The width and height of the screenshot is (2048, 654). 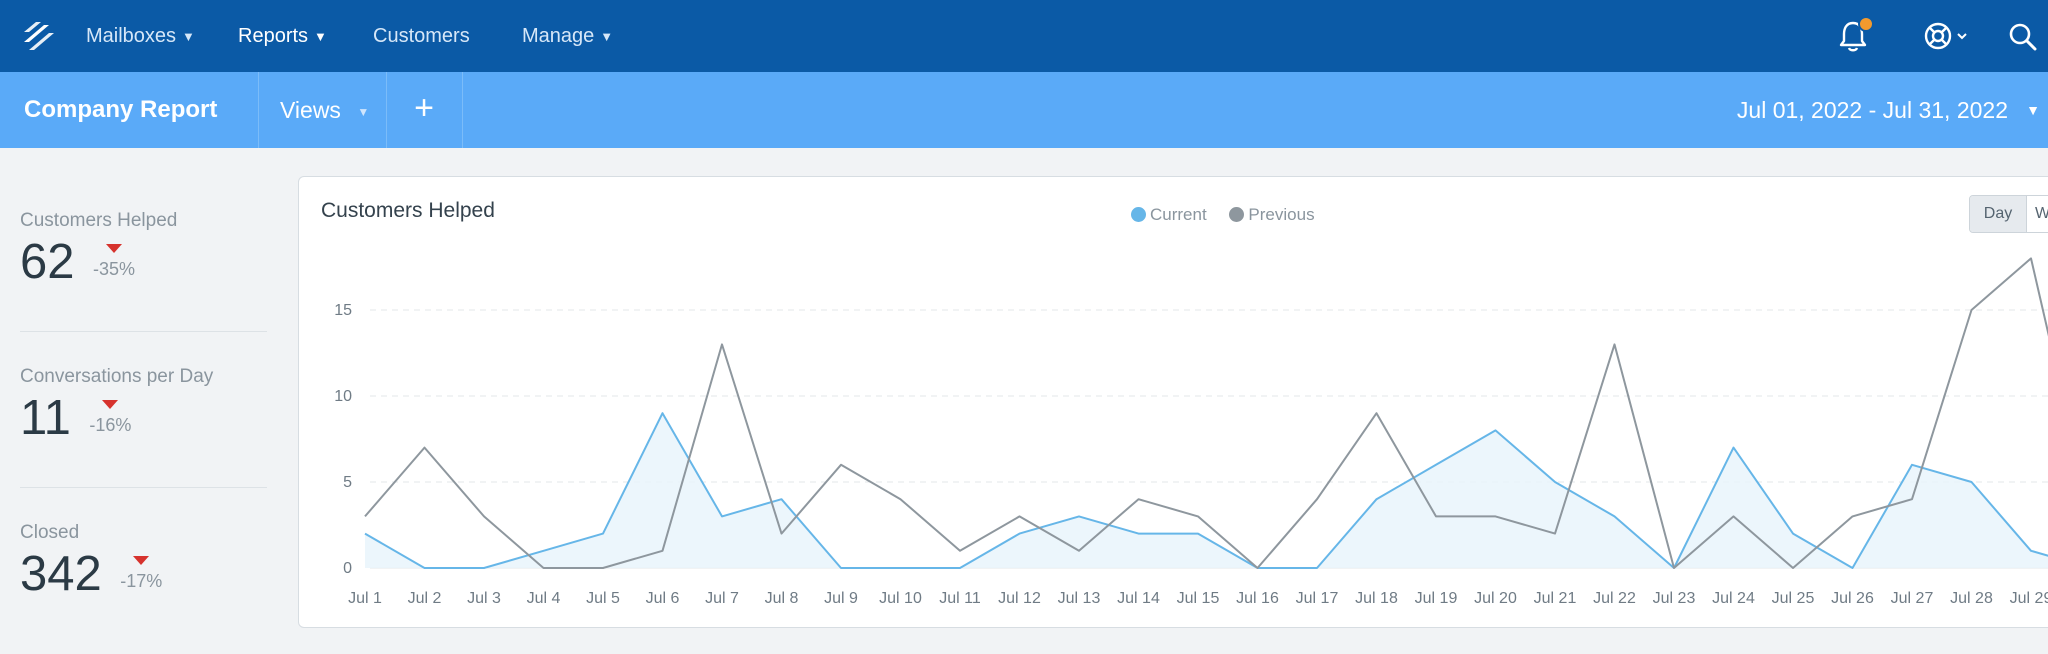 I want to click on x-tick-label: Jul 17, so click(x=1317, y=598).